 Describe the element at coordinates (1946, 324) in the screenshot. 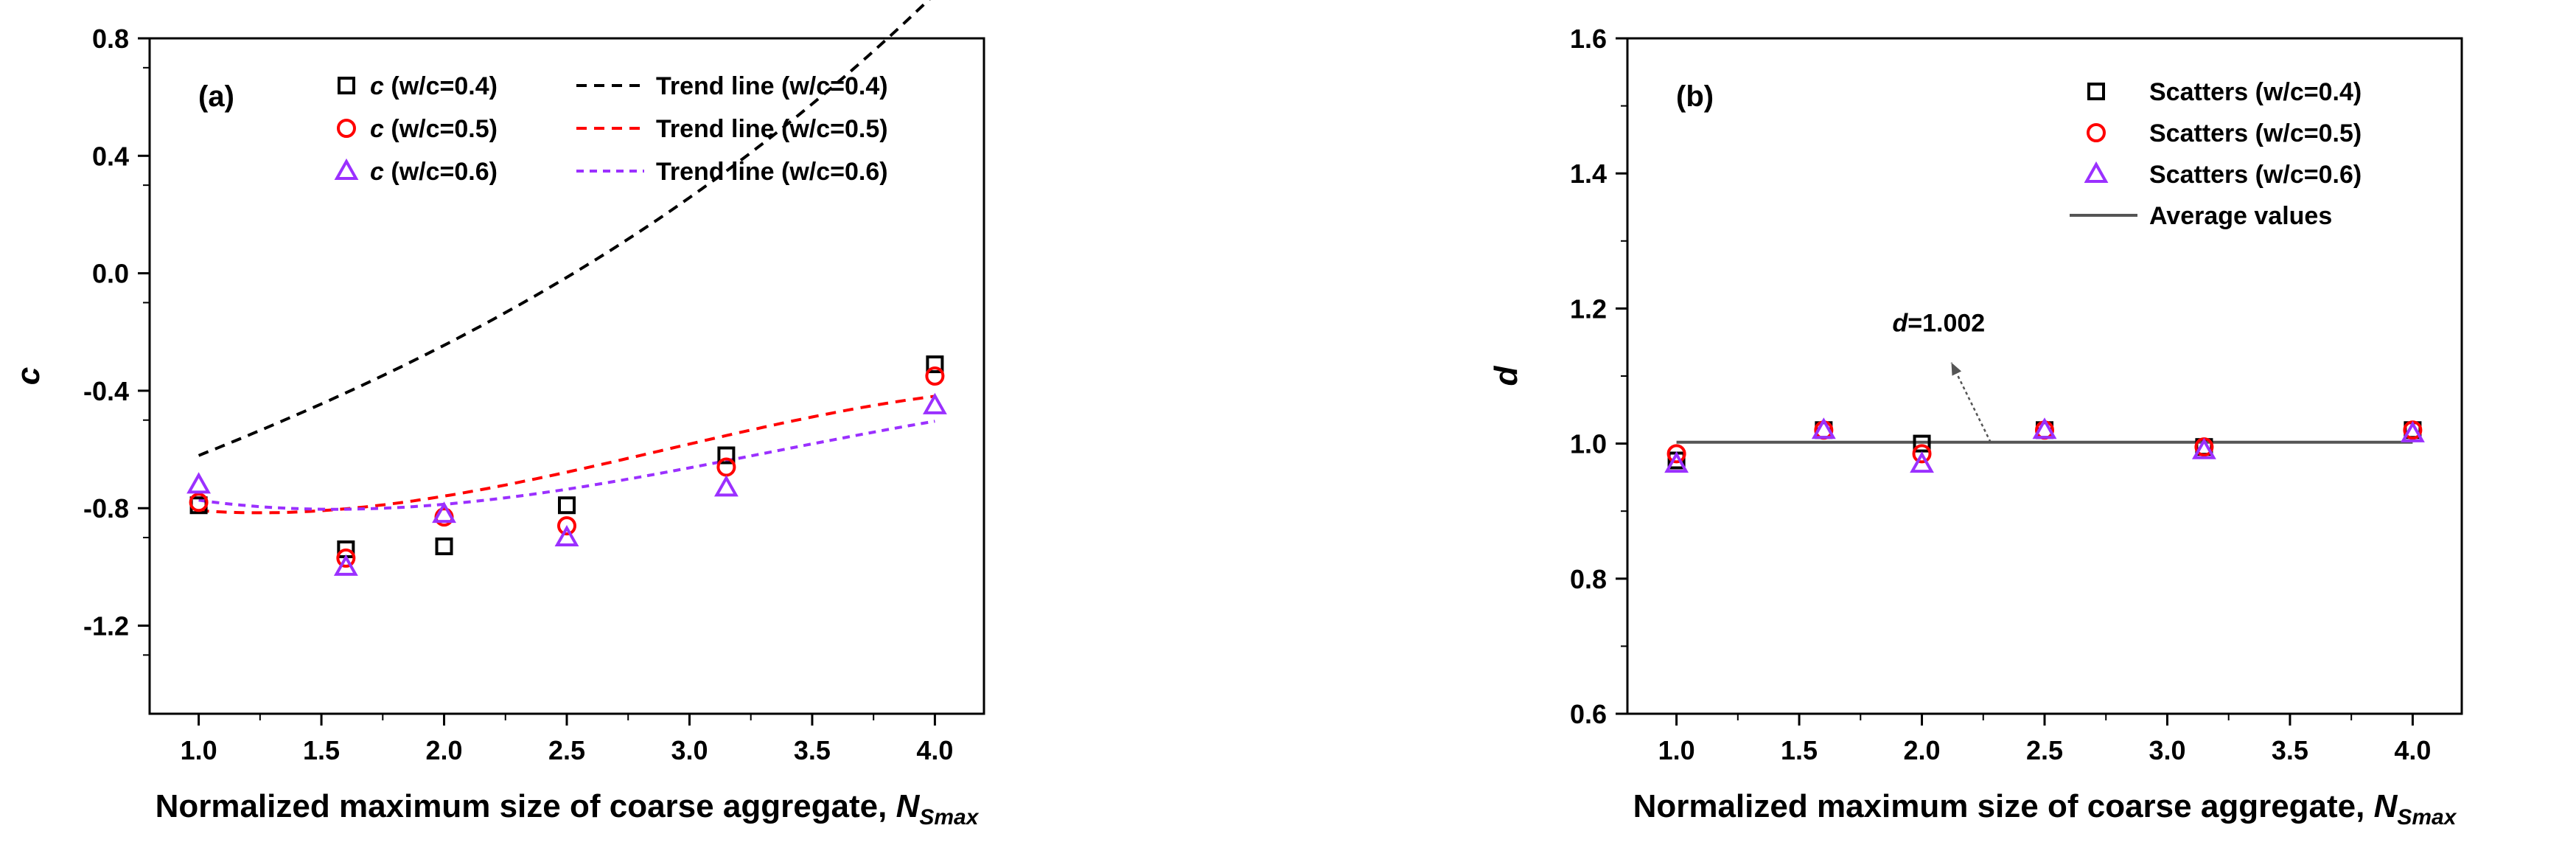

I see `annotation-value: =1.002` at that location.